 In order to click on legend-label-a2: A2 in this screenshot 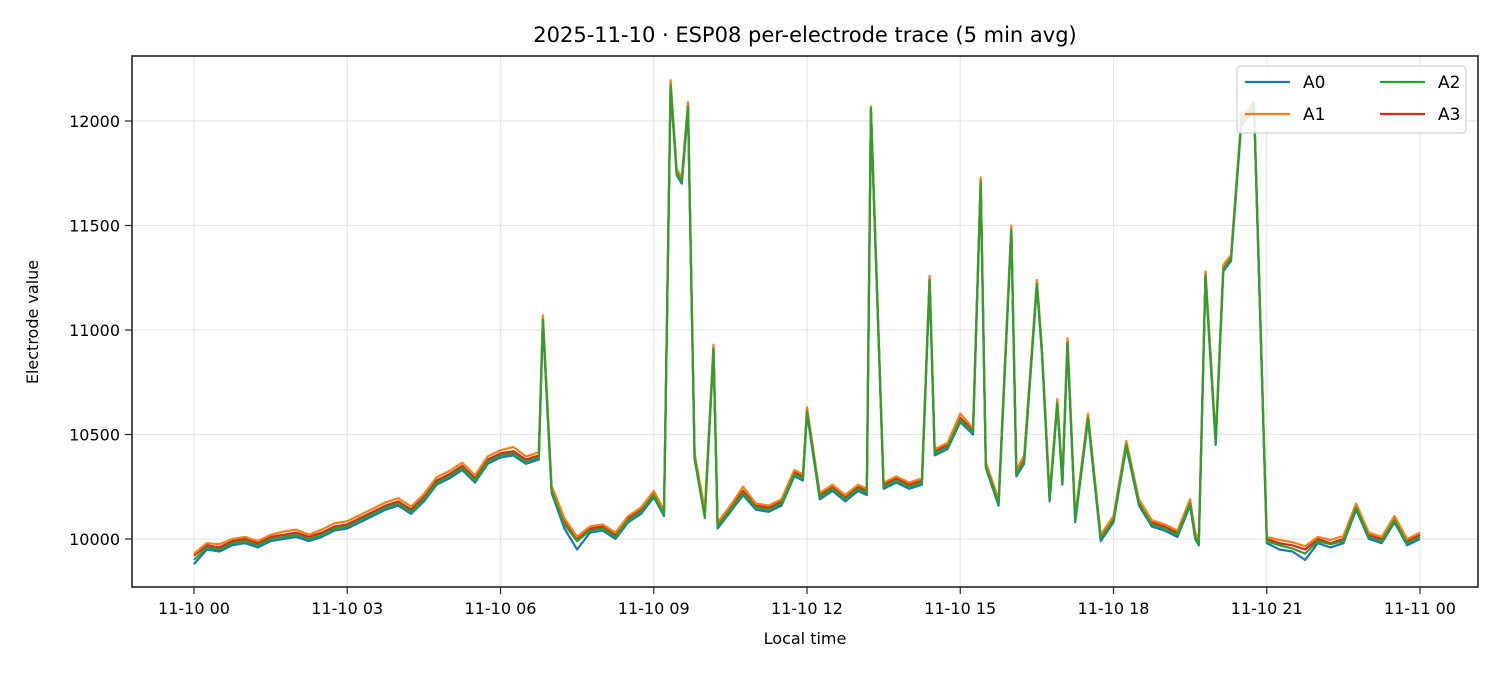, I will do `click(1449, 83)`.